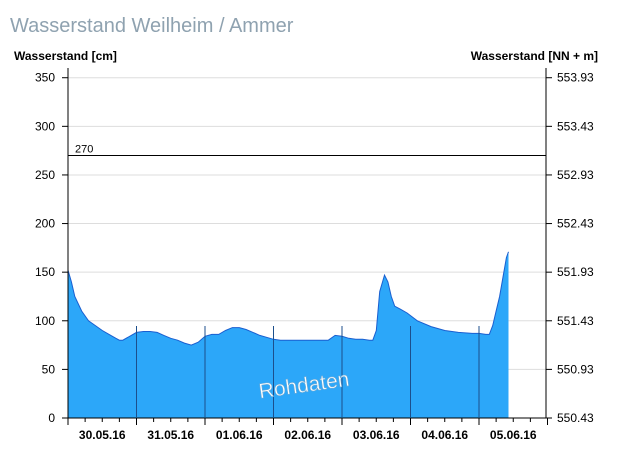  What do you see at coordinates (575, 126) in the screenshot?
I see `y-tick-label-right: 553.43` at bounding box center [575, 126].